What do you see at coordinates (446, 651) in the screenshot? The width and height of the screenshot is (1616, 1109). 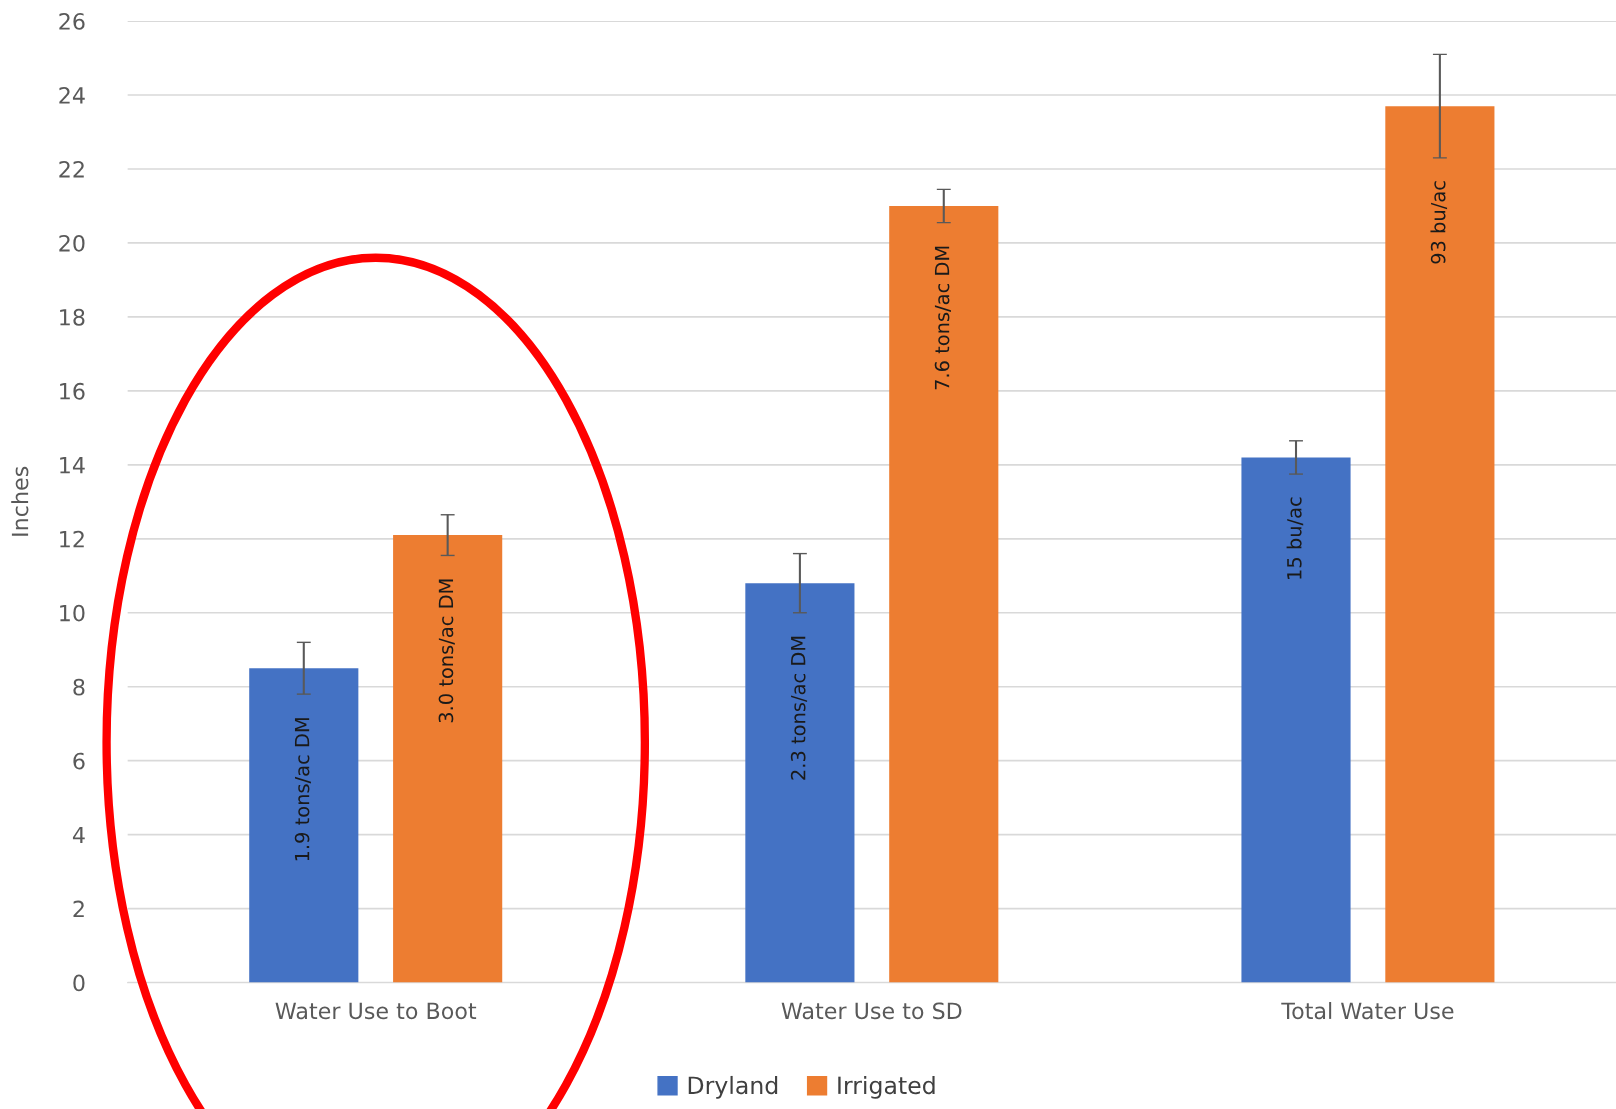 I see `annotation: 3.0 tons/ac DM` at bounding box center [446, 651].